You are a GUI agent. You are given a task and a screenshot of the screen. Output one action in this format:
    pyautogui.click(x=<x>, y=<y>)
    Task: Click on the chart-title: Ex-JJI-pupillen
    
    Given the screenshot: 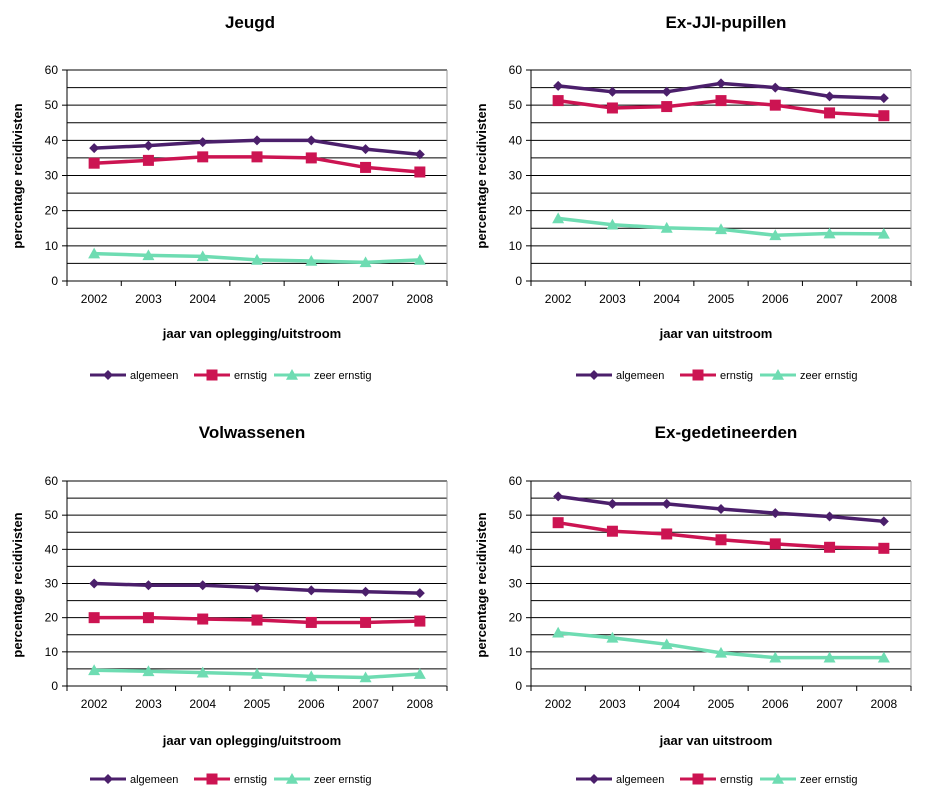 What is the action you would take?
    pyautogui.click(x=726, y=22)
    